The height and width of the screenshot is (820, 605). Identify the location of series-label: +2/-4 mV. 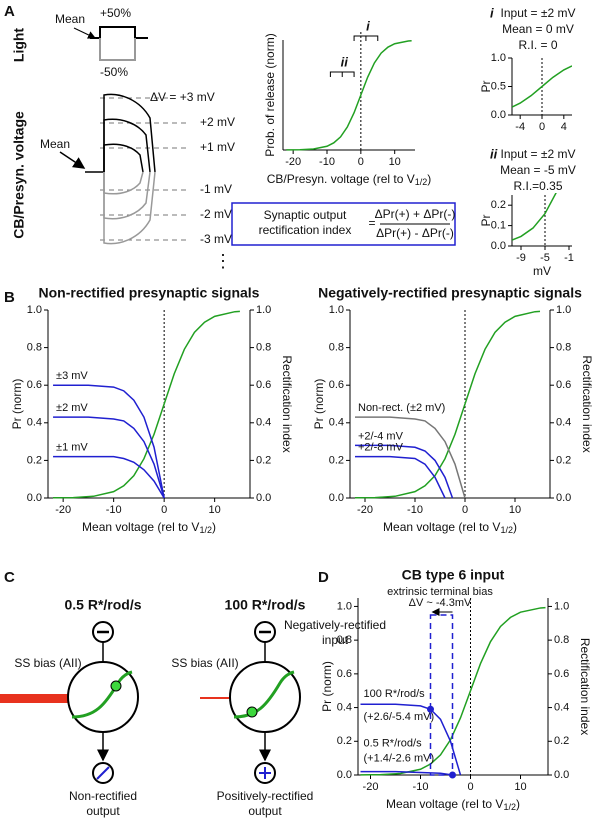
(381, 436).